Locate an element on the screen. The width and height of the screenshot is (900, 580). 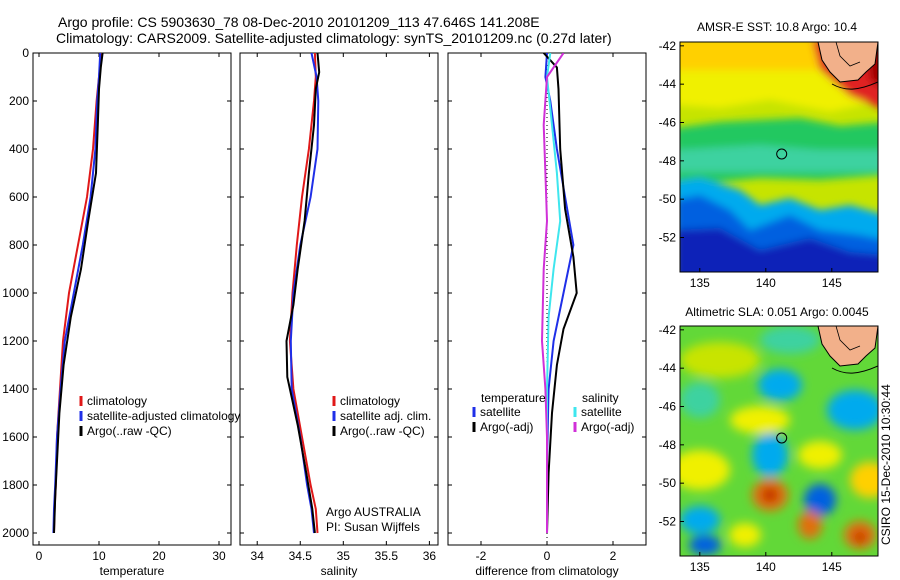
depth-tick-label: 200 is located at coordinates (19, 101).